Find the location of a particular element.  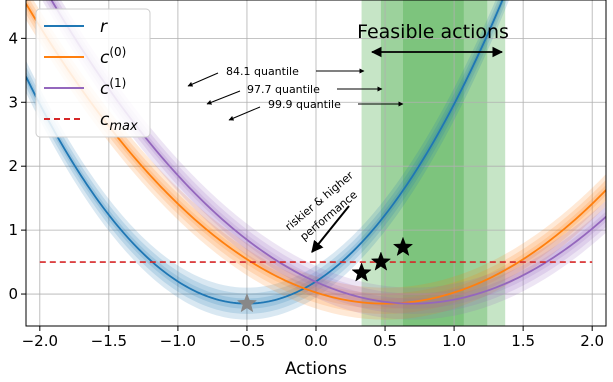

x-tick-label-1: −1.5 is located at coordinates (109, 341).